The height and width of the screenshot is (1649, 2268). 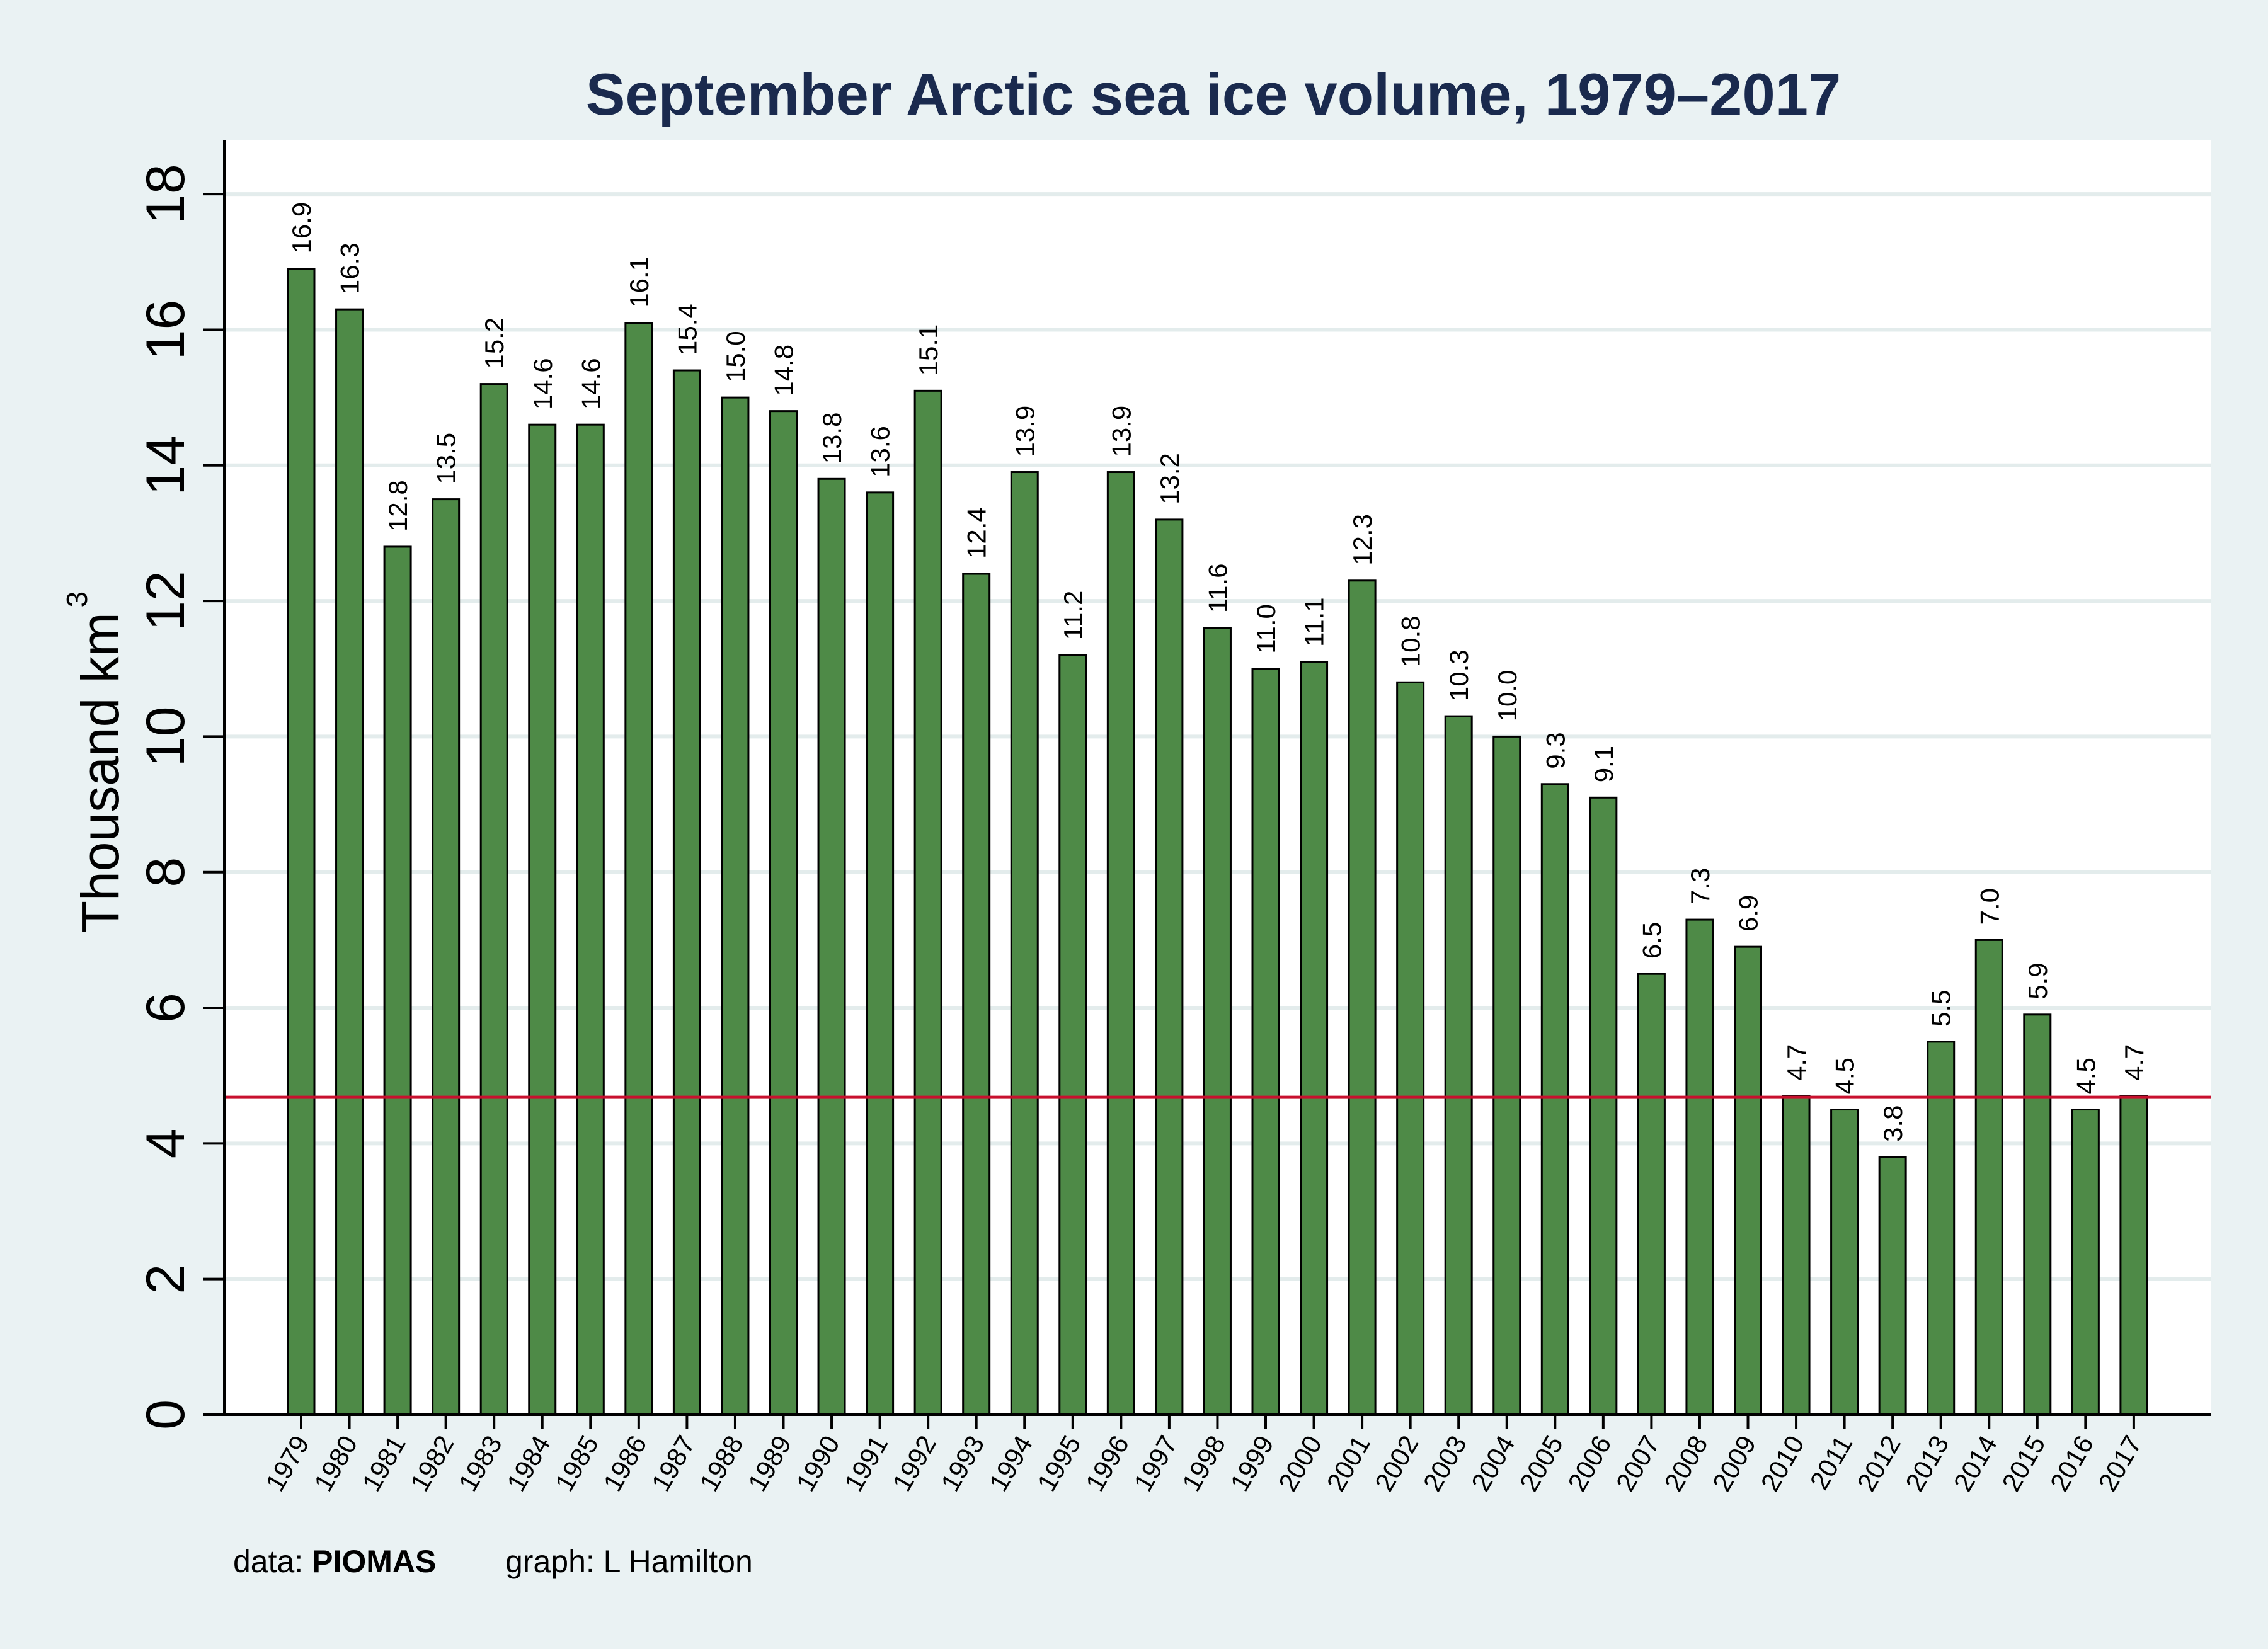 What do you see at coordinates (832, 438) in the screenshot?
I see `bar-value-label: 13.8` at bounding box center [832, 438].